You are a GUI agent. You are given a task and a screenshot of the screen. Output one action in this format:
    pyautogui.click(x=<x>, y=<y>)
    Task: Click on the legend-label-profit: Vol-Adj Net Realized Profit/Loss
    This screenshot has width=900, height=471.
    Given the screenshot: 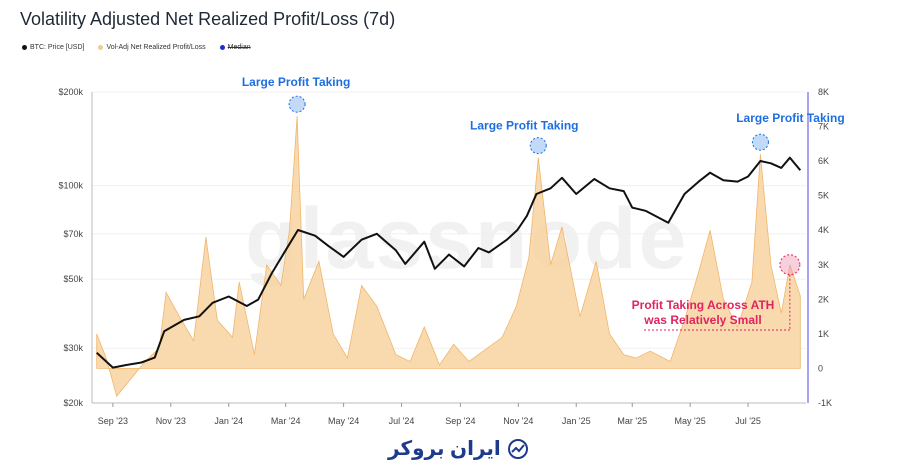 What is the action you would take?
    pyautogui.click(x=156, y=47)
    